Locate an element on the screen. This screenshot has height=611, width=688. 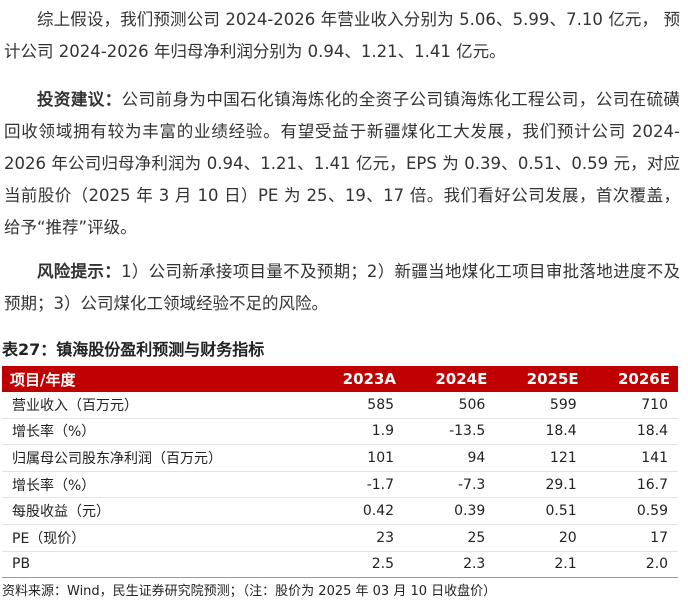
header-row: 项目/年度 2023A 2024E 2025E 2026E is located at coordinates (340, 379).